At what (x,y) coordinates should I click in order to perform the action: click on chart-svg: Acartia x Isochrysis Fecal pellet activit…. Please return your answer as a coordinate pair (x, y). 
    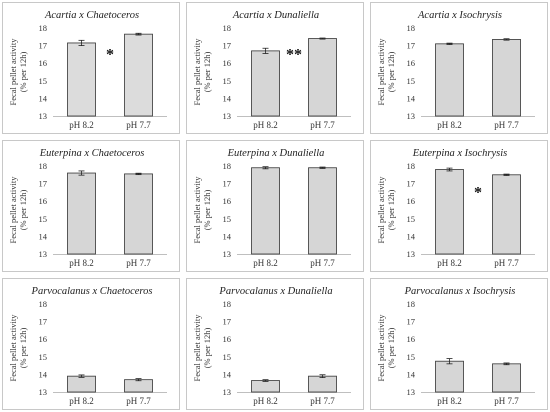
    Looking at the image, I should click on (455, 70).